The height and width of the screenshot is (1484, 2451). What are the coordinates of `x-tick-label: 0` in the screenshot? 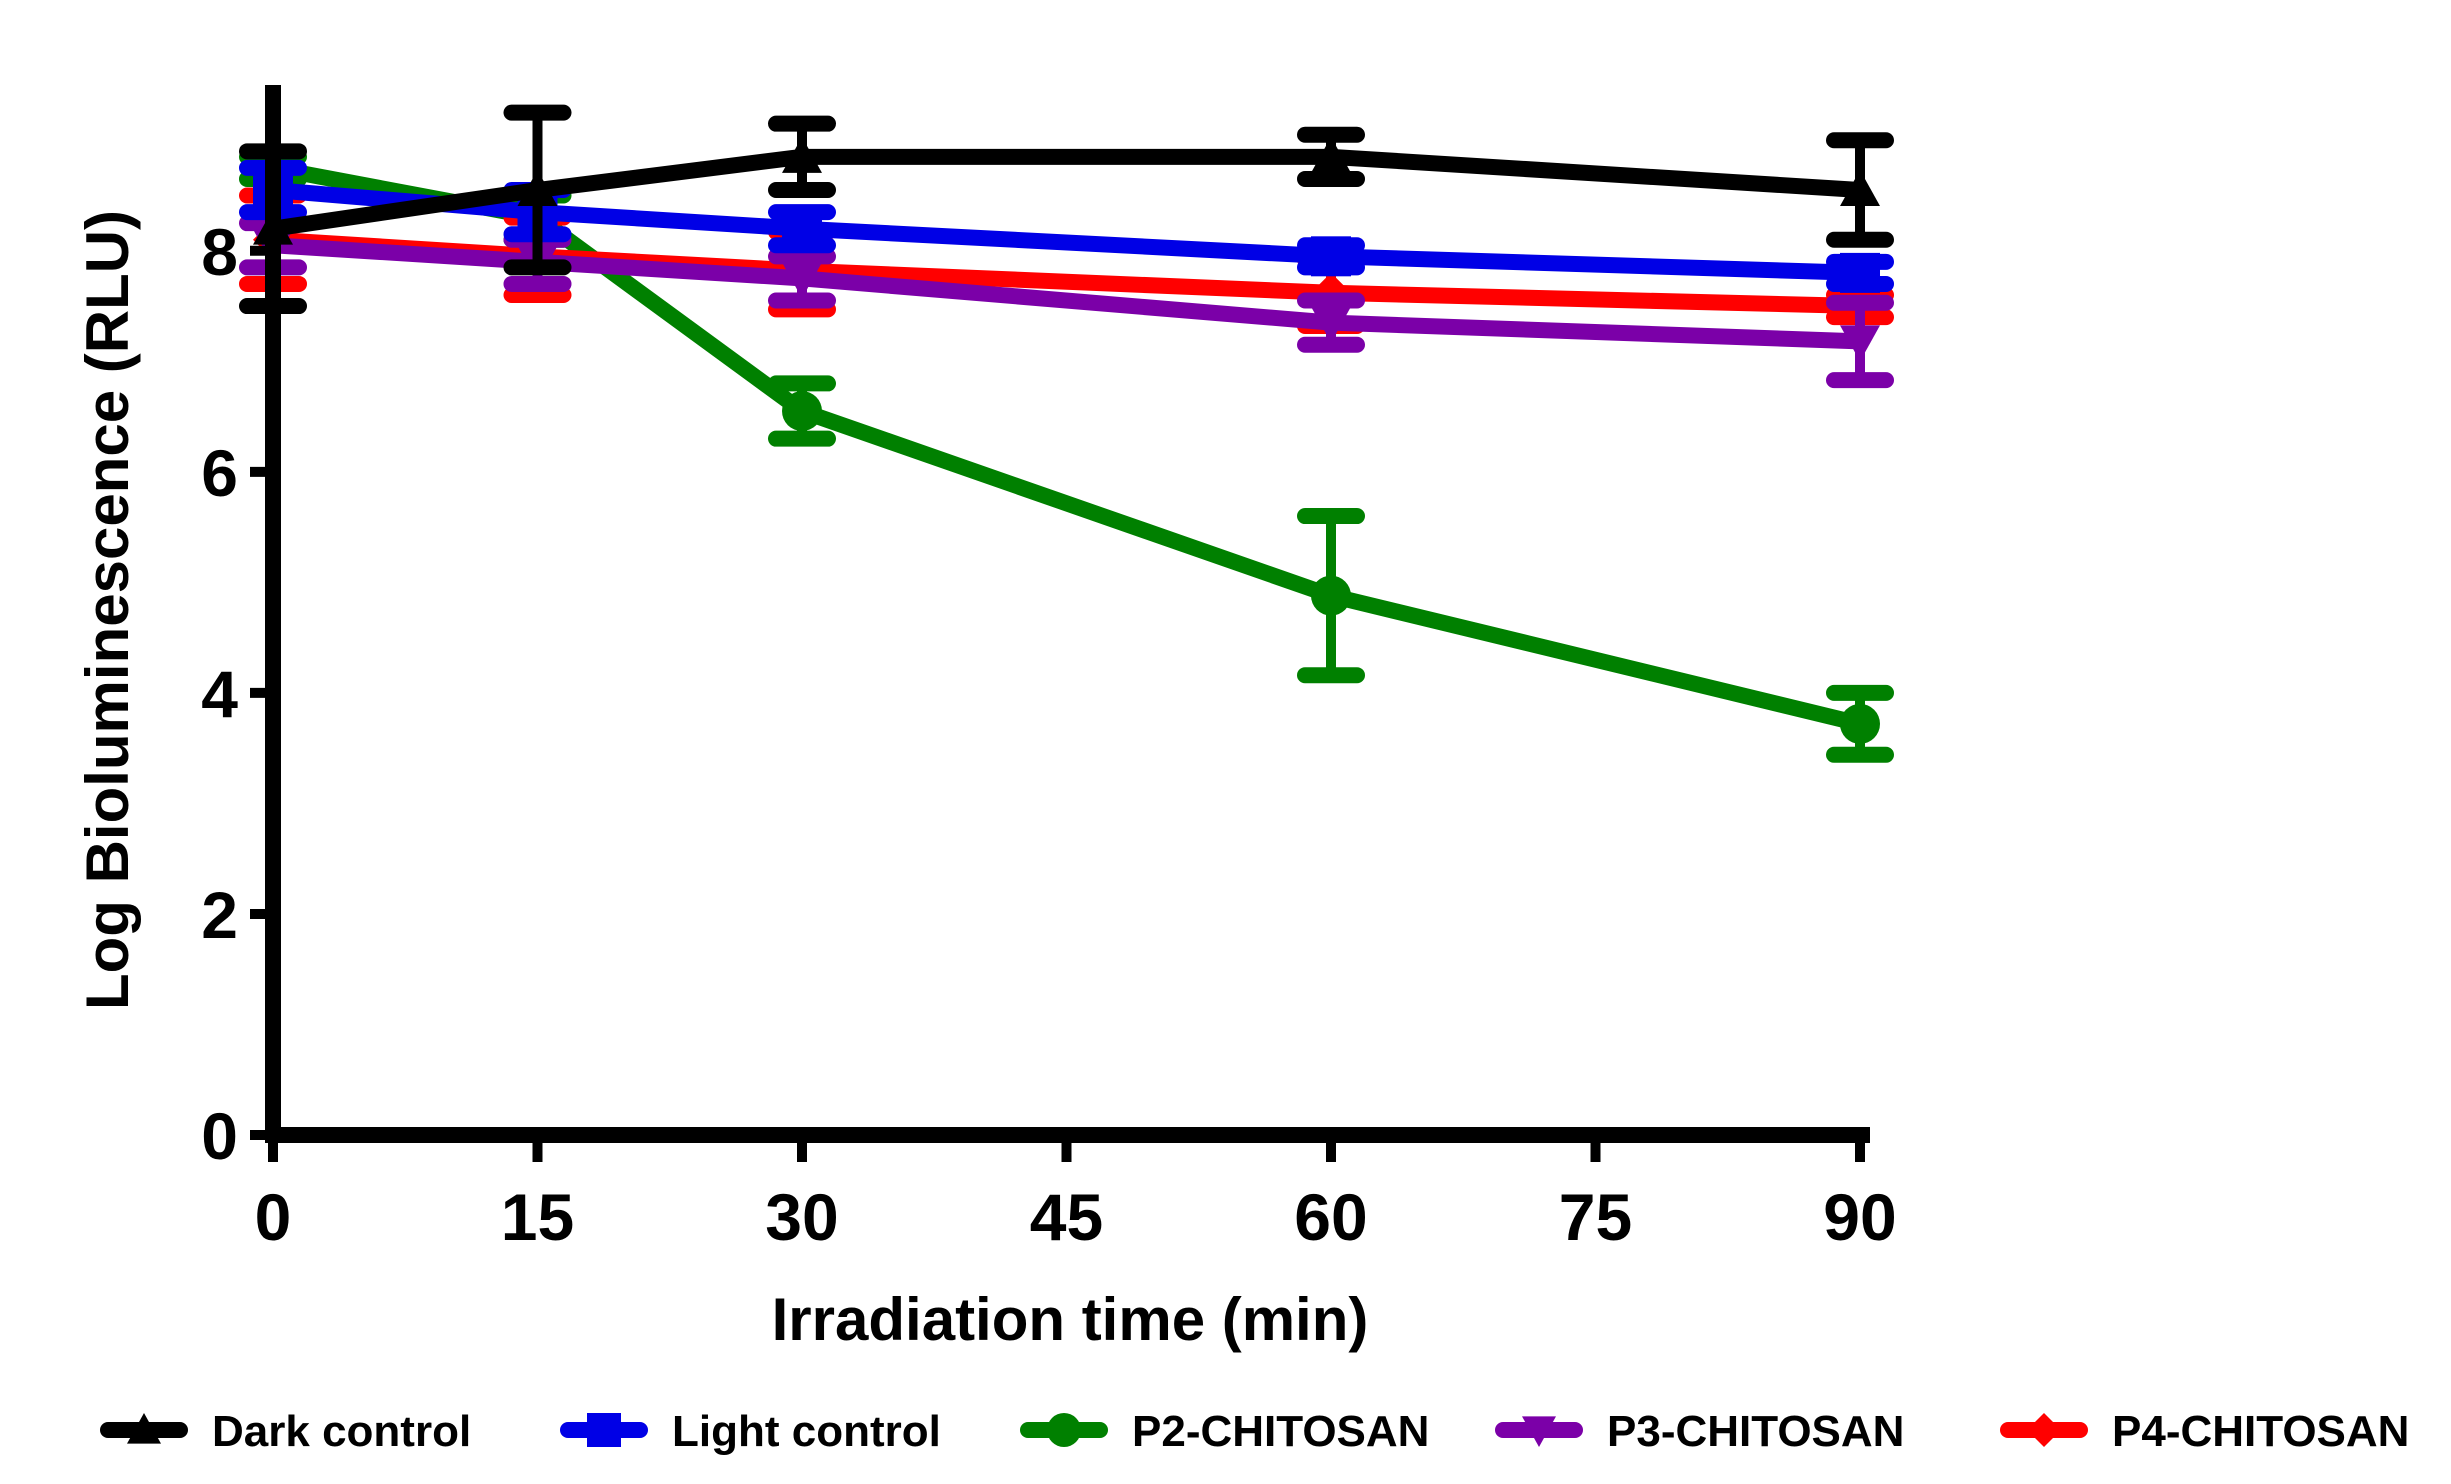 It's located at (273, 1217).